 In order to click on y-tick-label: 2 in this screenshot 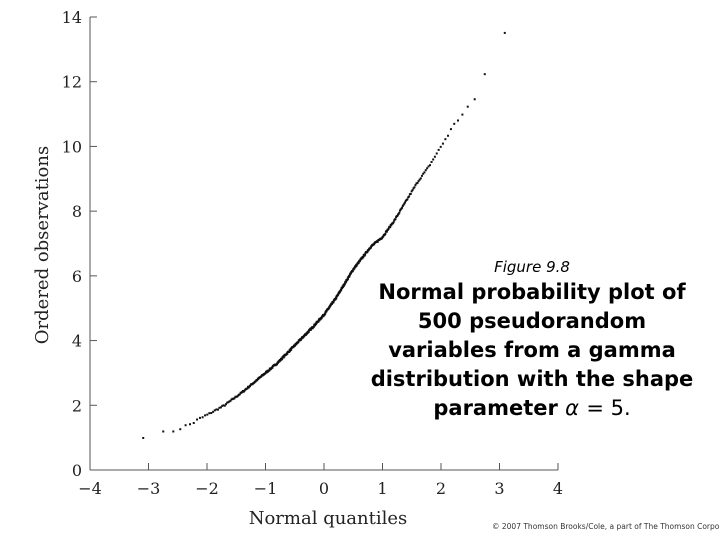, I will do `click(77, 405)`.